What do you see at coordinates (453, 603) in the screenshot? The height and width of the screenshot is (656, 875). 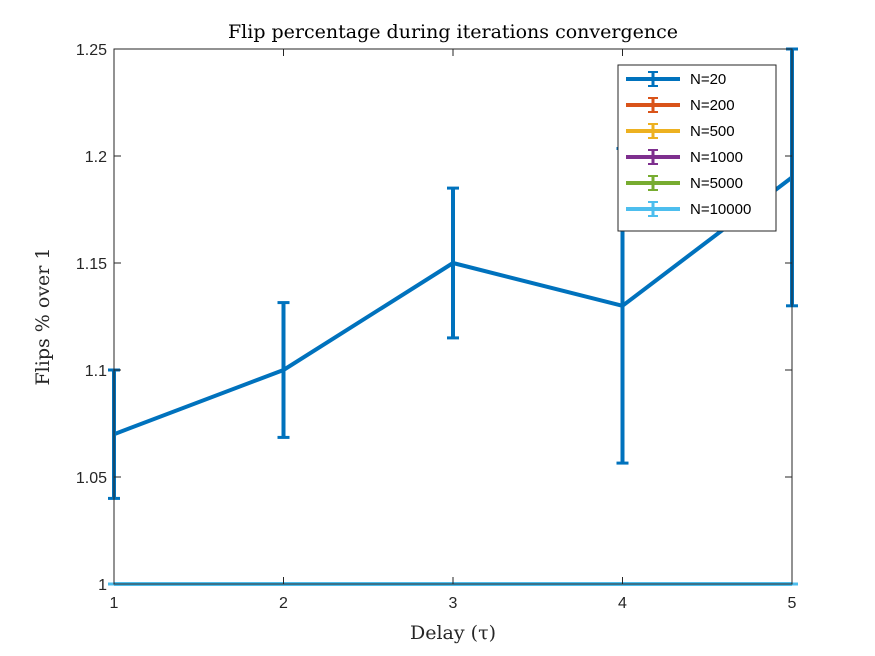 I see `x-tick-label: 3` at bounding box center [453, 603].